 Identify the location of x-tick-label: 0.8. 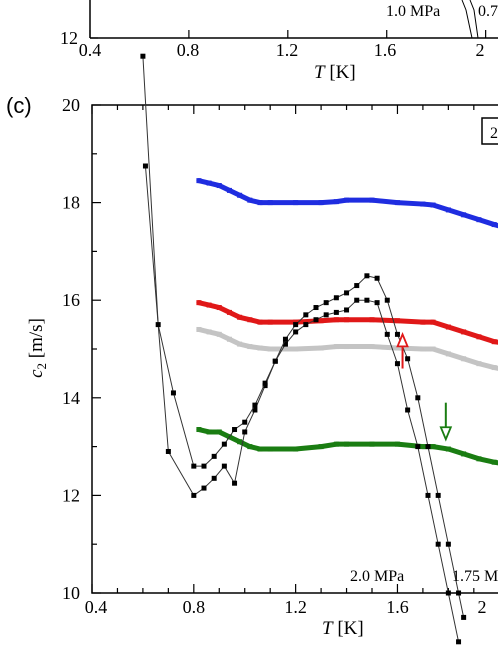
(194, 607).